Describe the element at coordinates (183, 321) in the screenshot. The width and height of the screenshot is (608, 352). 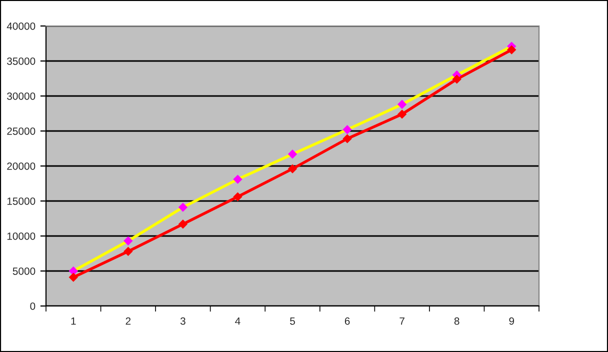
I see `x-tick-label: 3` at that location.